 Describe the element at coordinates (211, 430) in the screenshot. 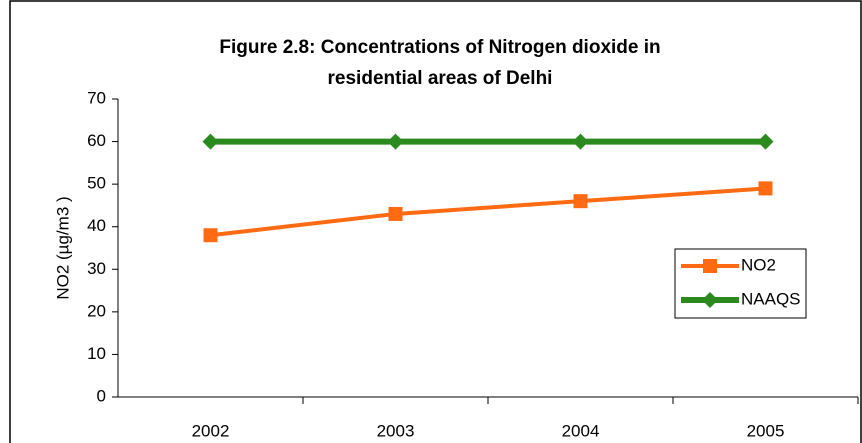

I see `x-tick-label: 2002` at that location.